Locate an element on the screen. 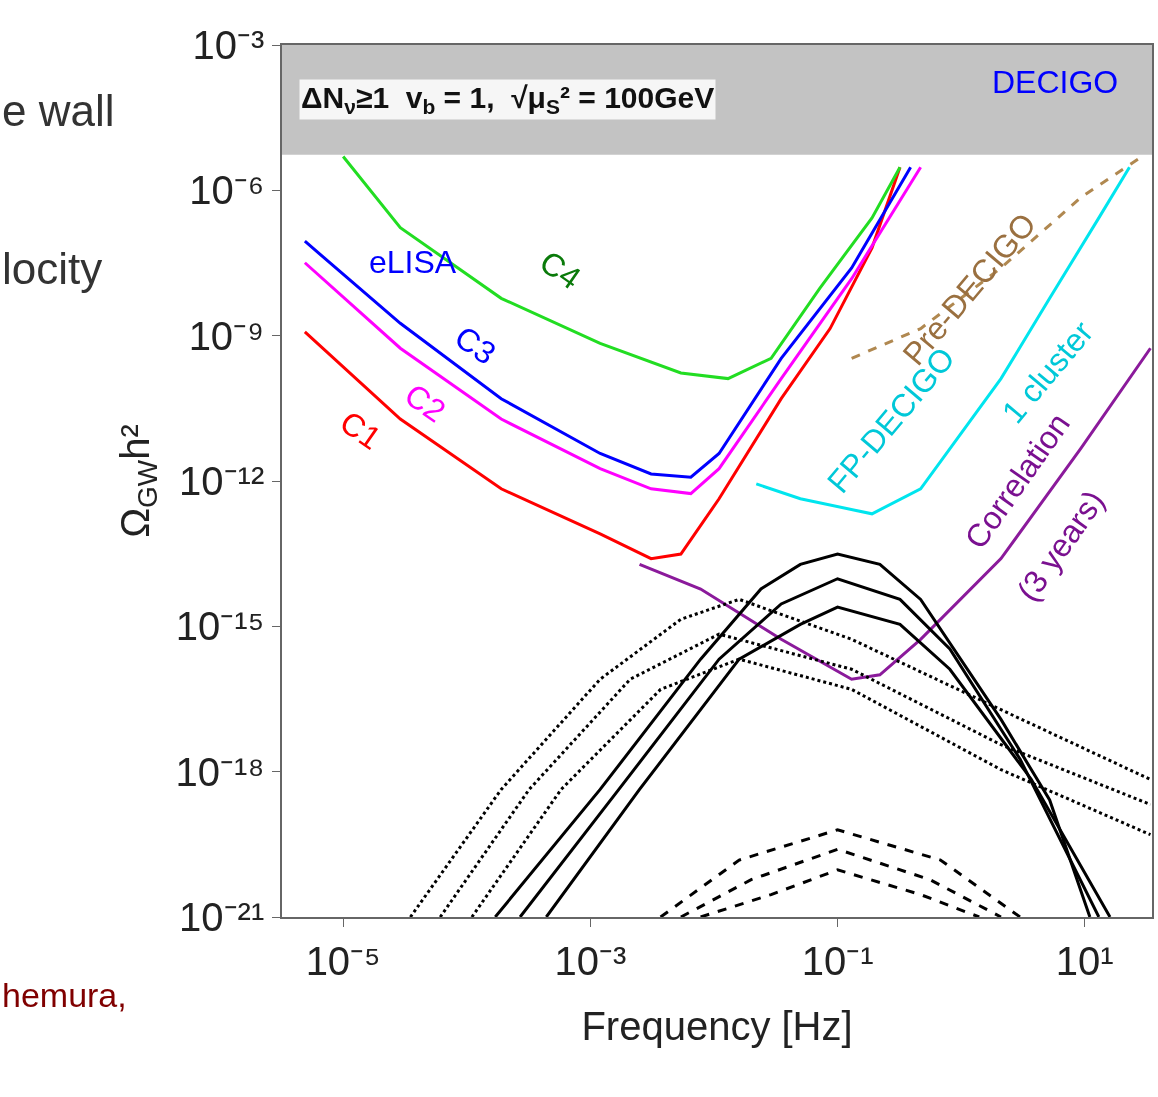  text: e wall is located at coordinates (58, 110).